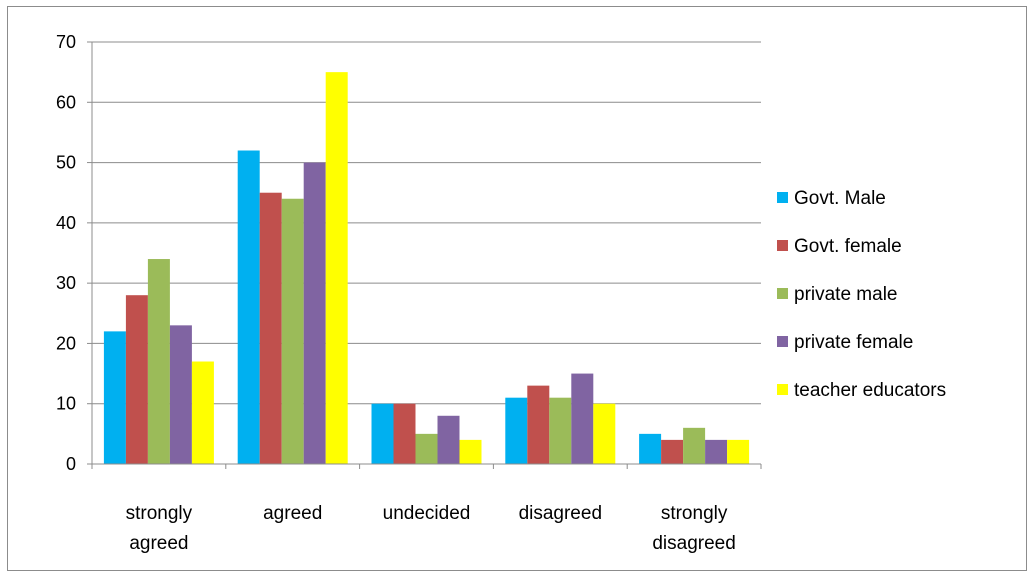  I want to click on x-category-label: undecided, so click(427, 513).